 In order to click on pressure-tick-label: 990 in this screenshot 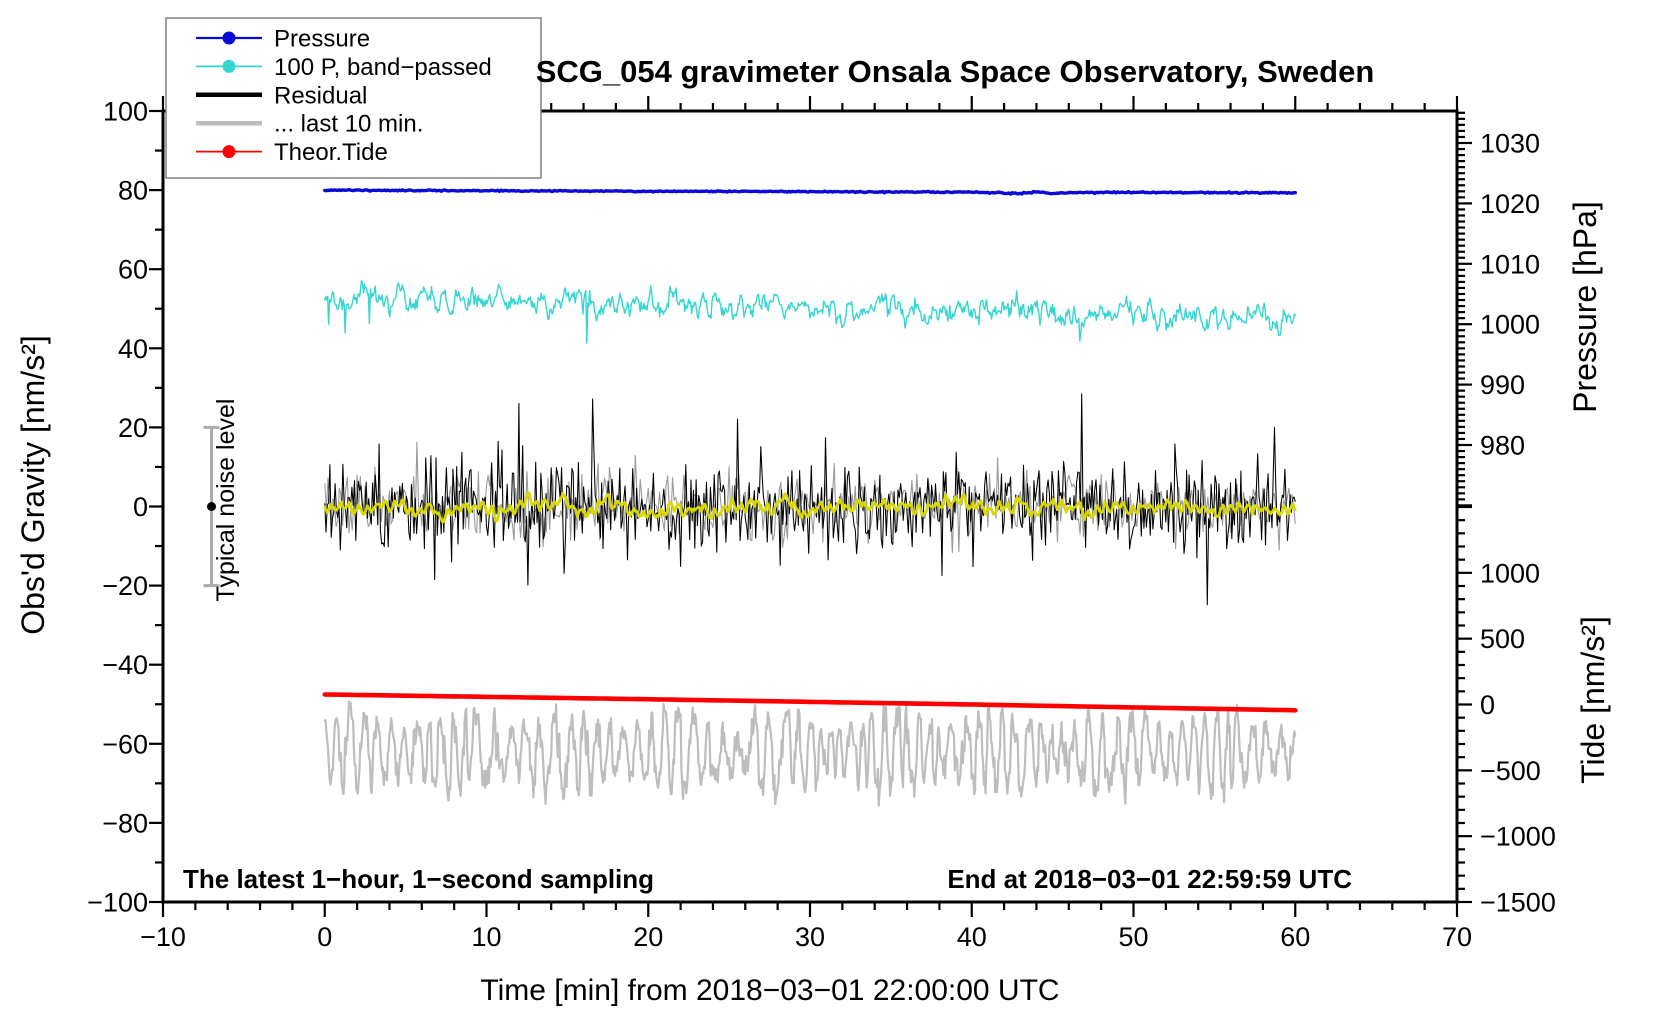, I will do `click(1502, 385)`.